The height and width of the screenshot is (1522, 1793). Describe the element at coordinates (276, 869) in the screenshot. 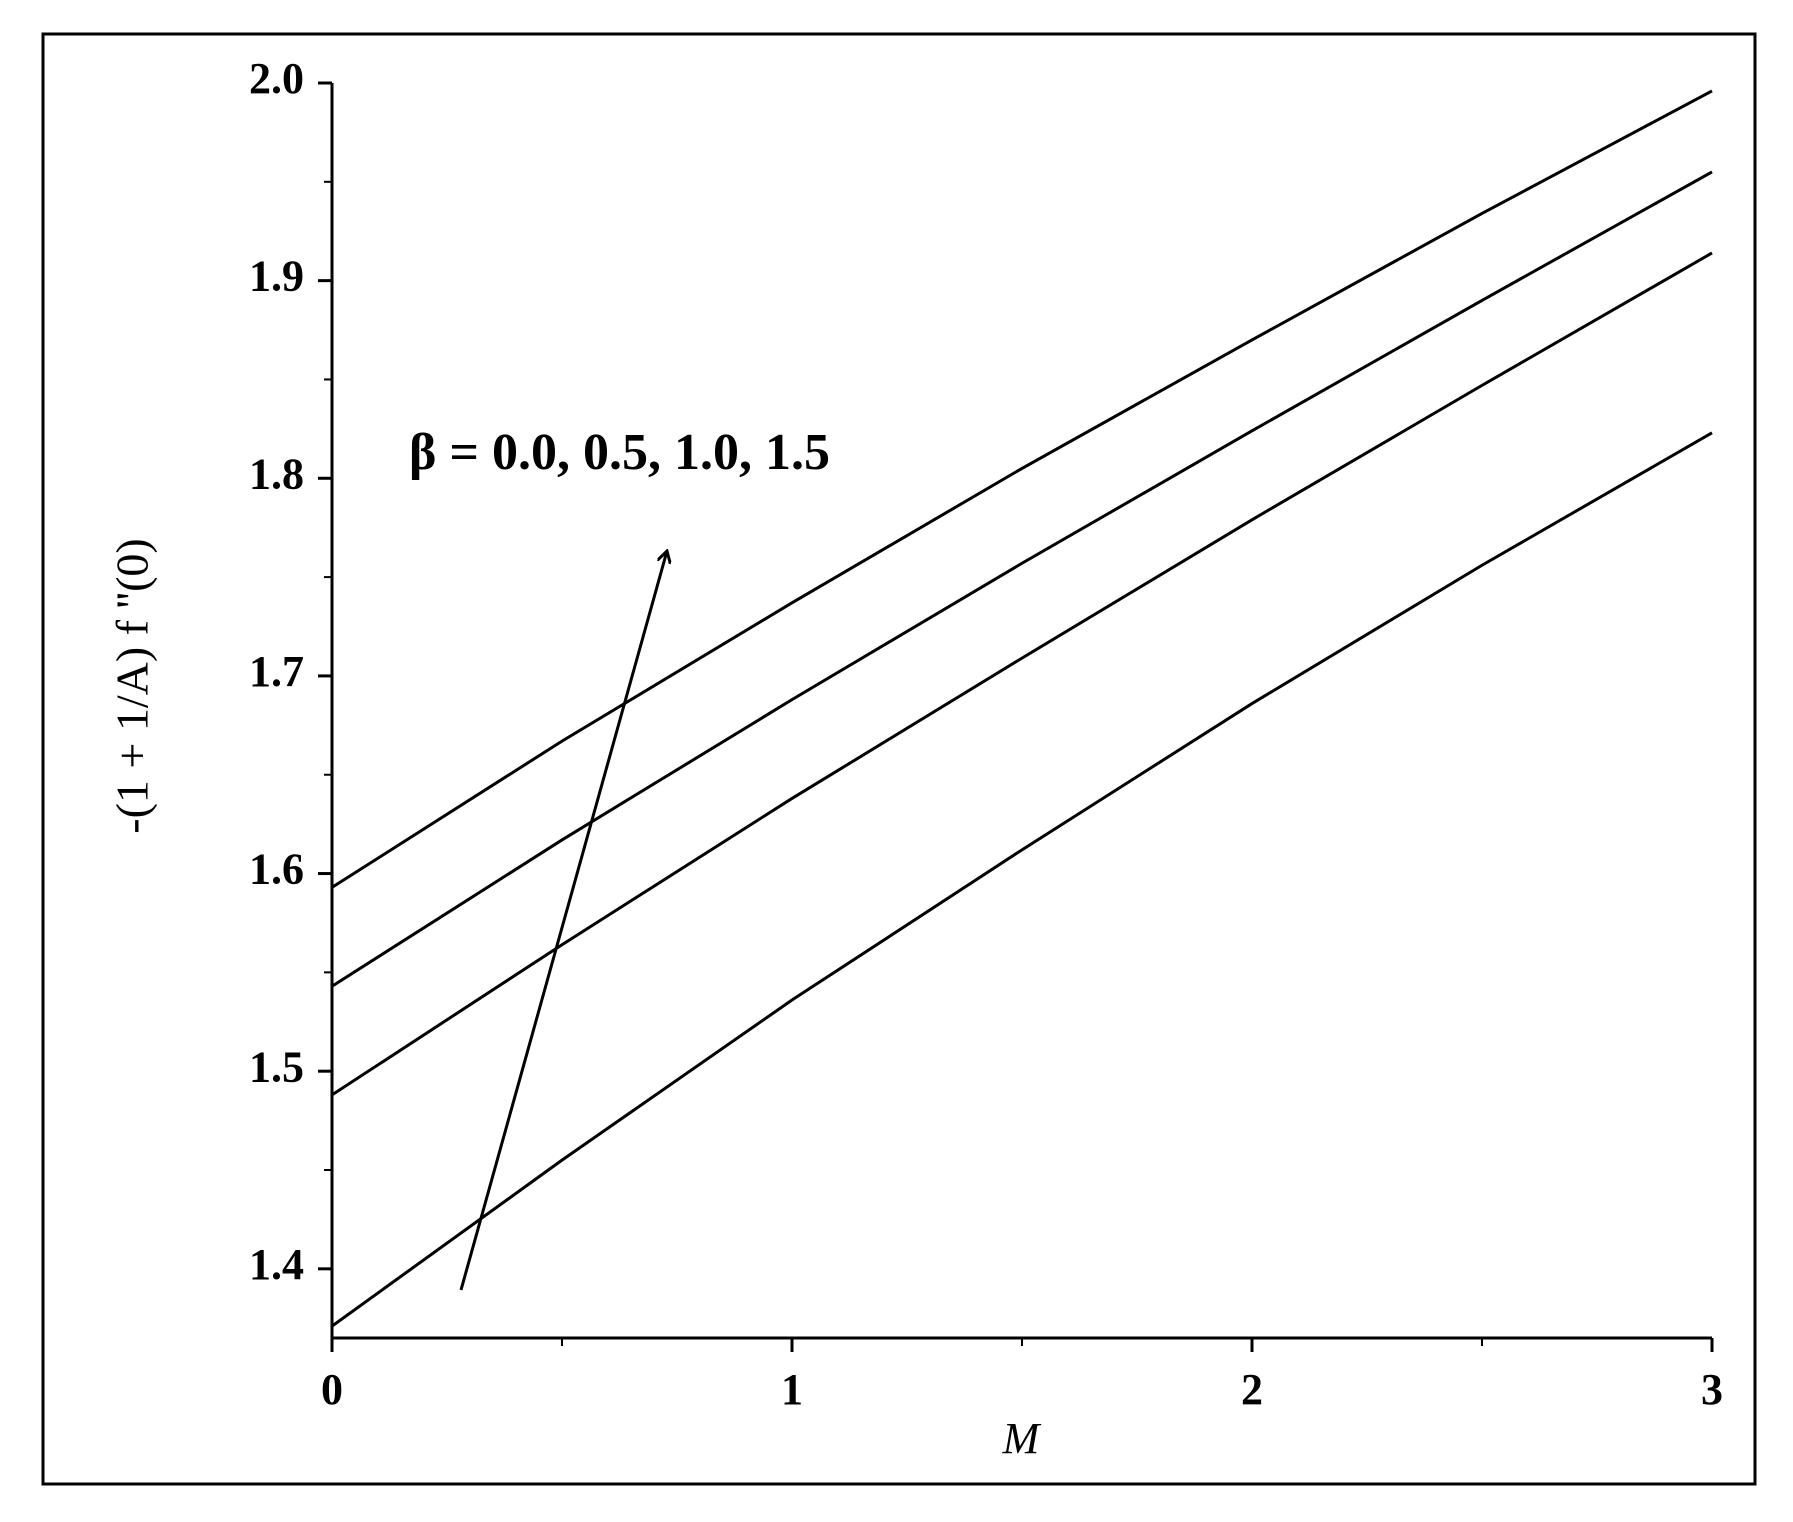

I see `y-tick-label: 1.6` at that location.